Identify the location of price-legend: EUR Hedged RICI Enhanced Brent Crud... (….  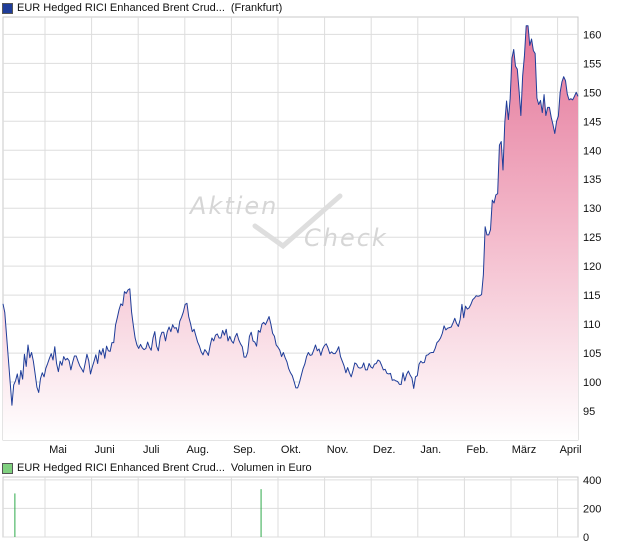
(142, 8).